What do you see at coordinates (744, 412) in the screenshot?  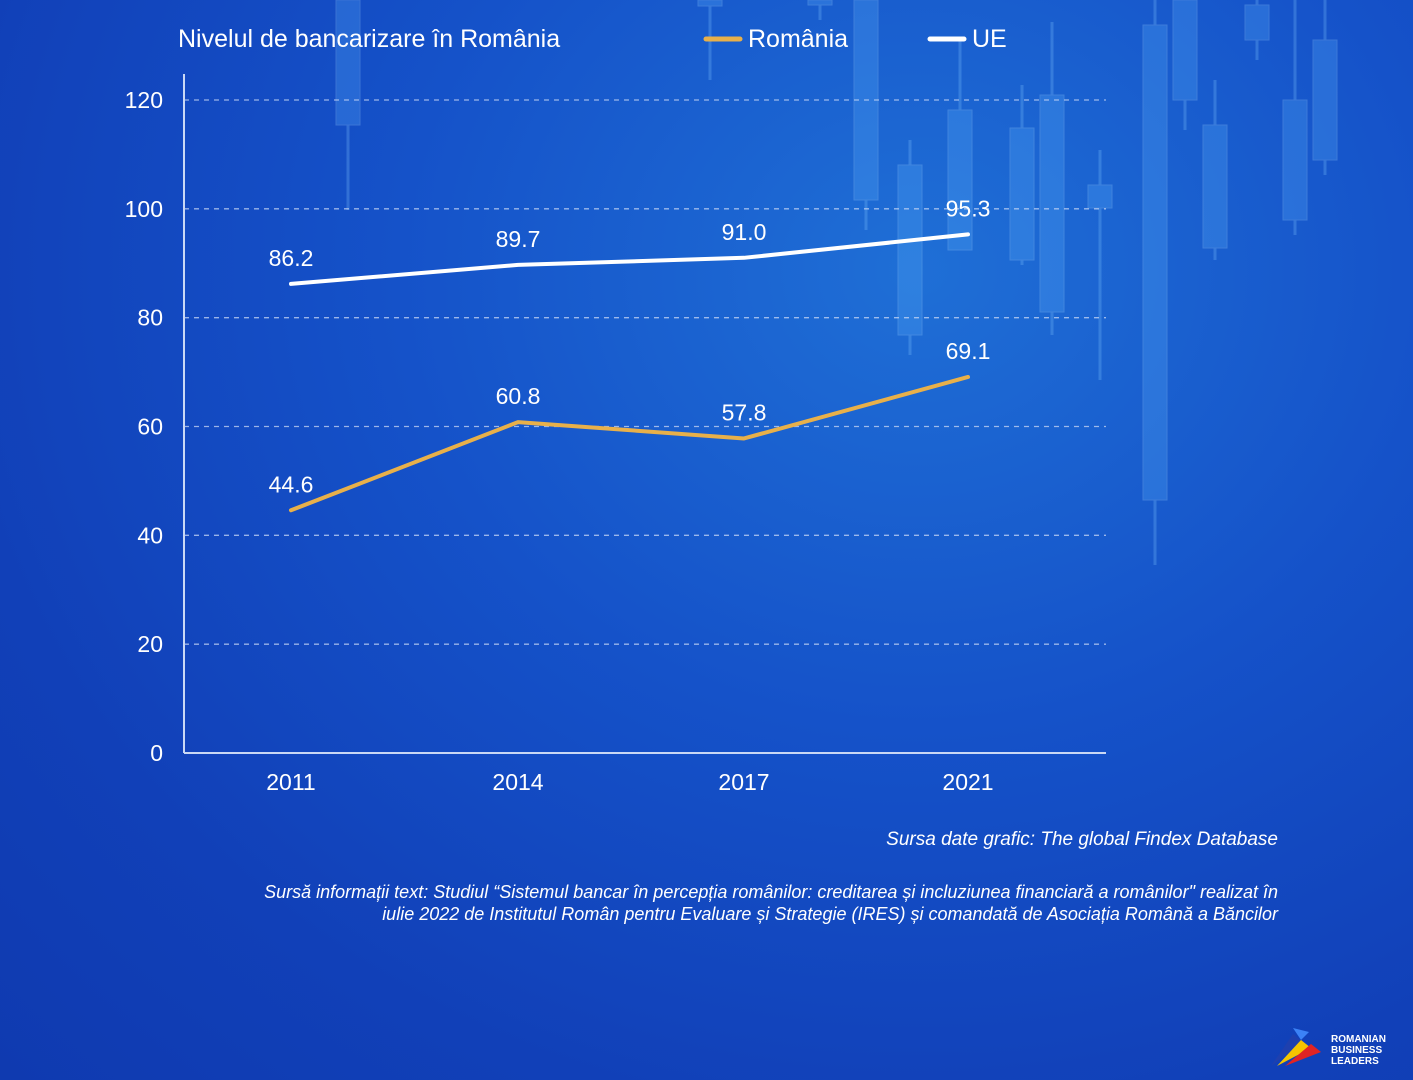 I see `data-label: 57.8` at bounding box center [744, 412].